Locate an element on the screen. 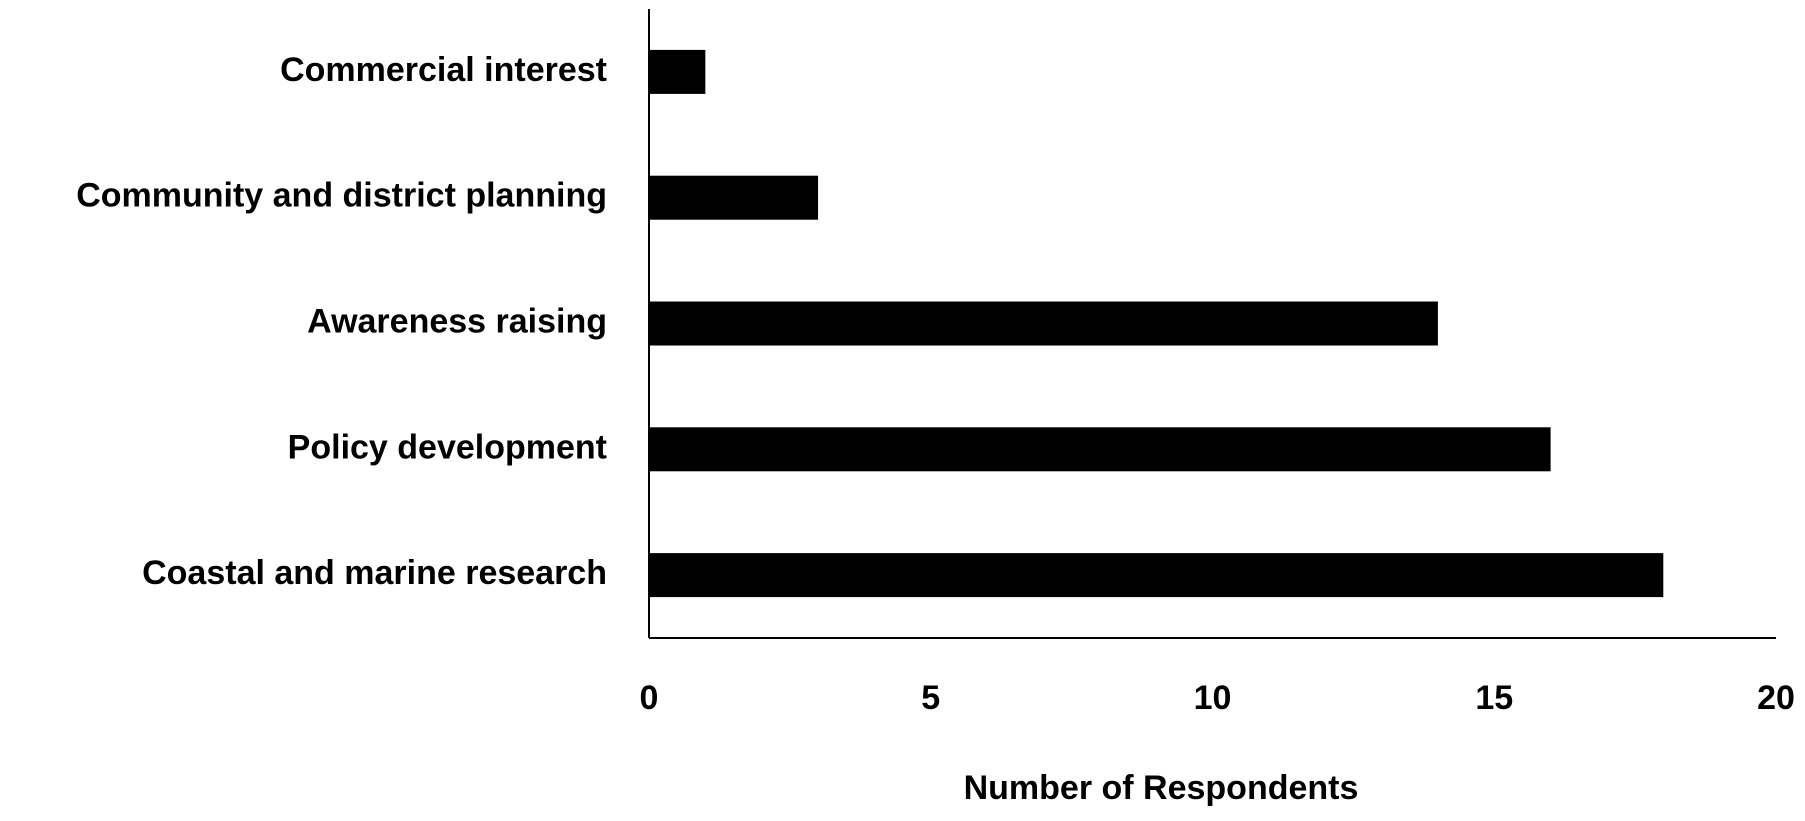  y-tick-label: Awareness raising is located at coordinates (457, 321).